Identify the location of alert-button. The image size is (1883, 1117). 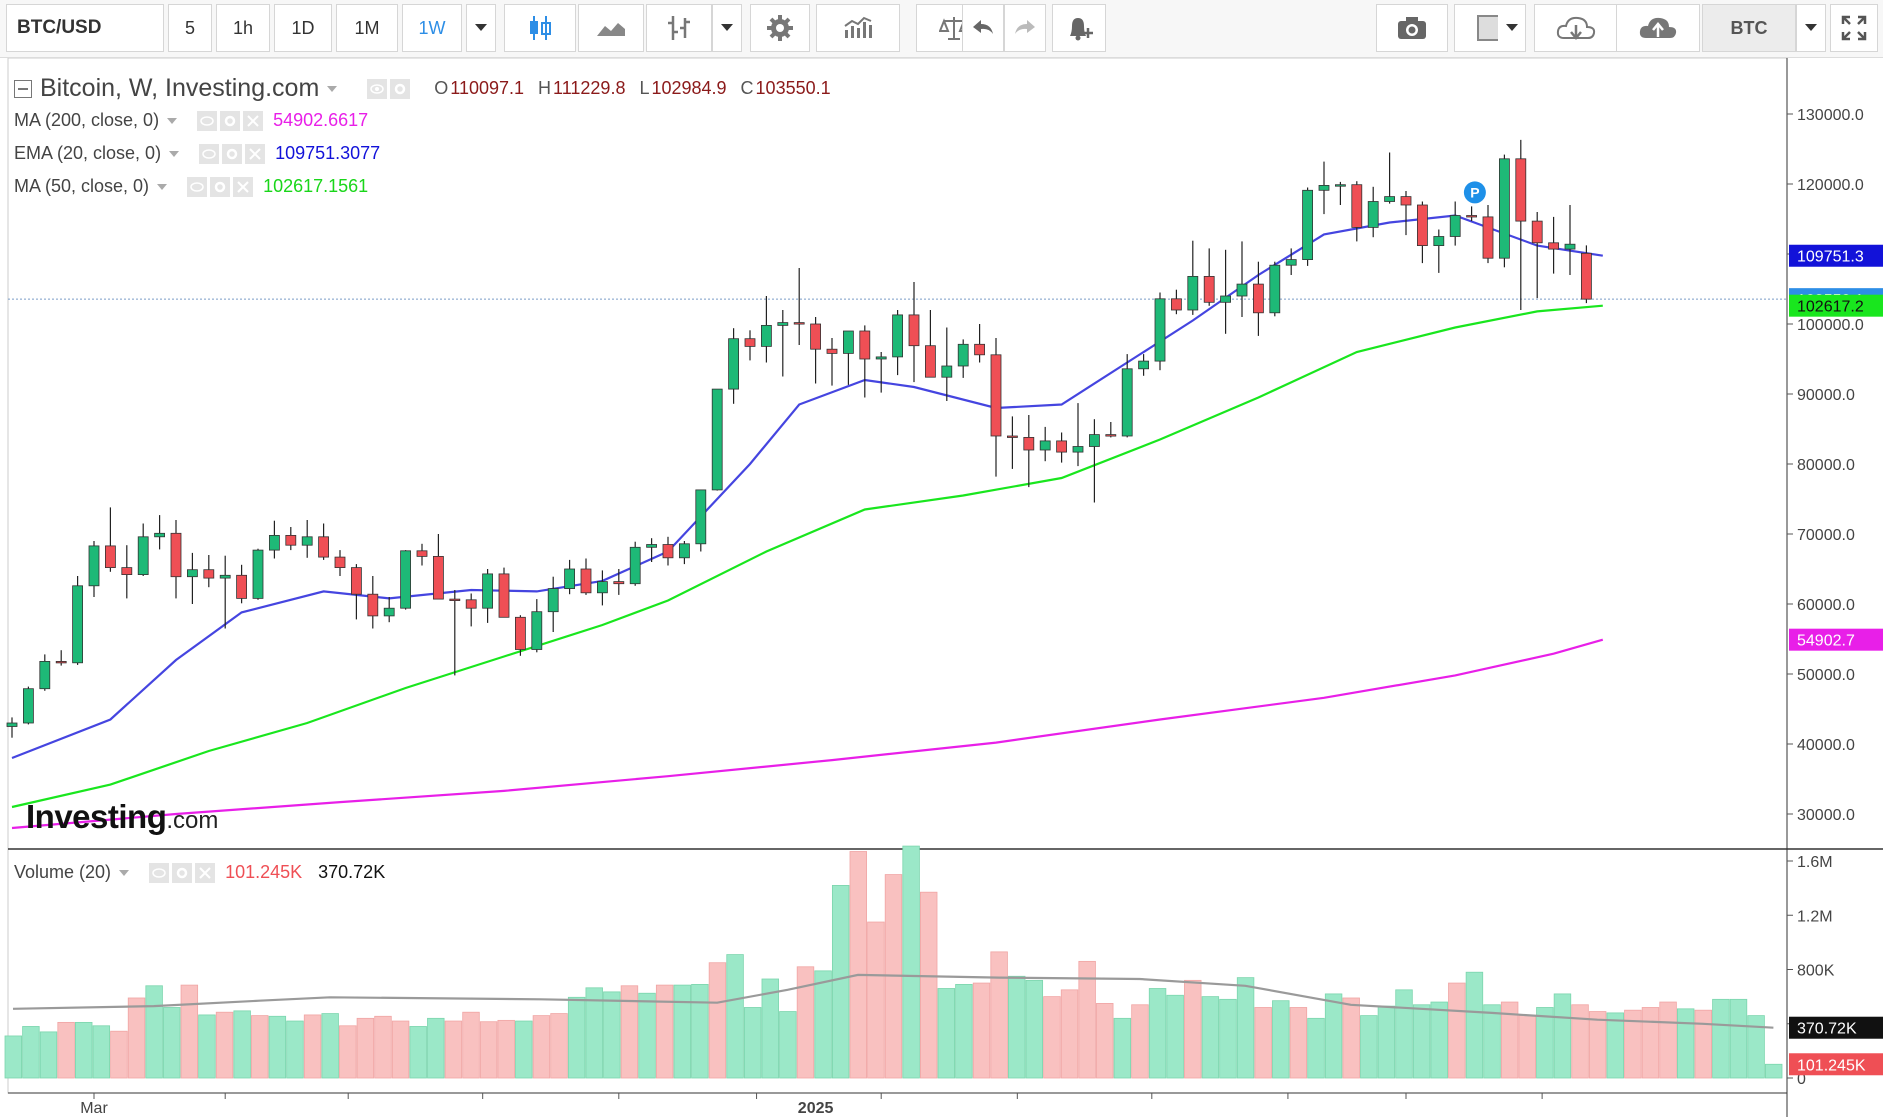
(1079, 28).